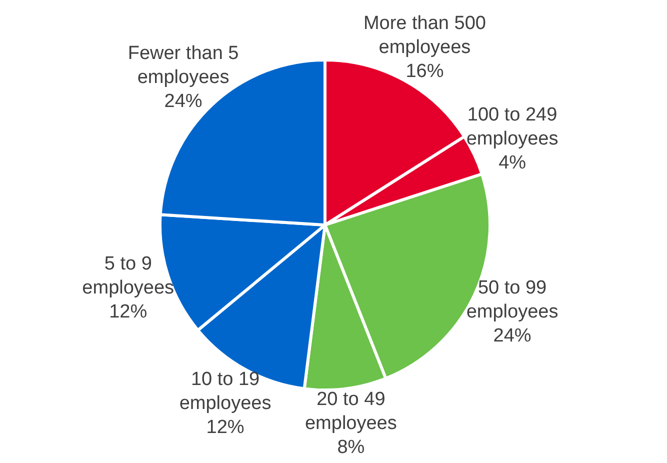 The image size is (667, 463). What do you see at coordinates (512, 299) in the screenshot?
I see `slice-label: 50 to 99 employees` at bounding box center [512, 299].